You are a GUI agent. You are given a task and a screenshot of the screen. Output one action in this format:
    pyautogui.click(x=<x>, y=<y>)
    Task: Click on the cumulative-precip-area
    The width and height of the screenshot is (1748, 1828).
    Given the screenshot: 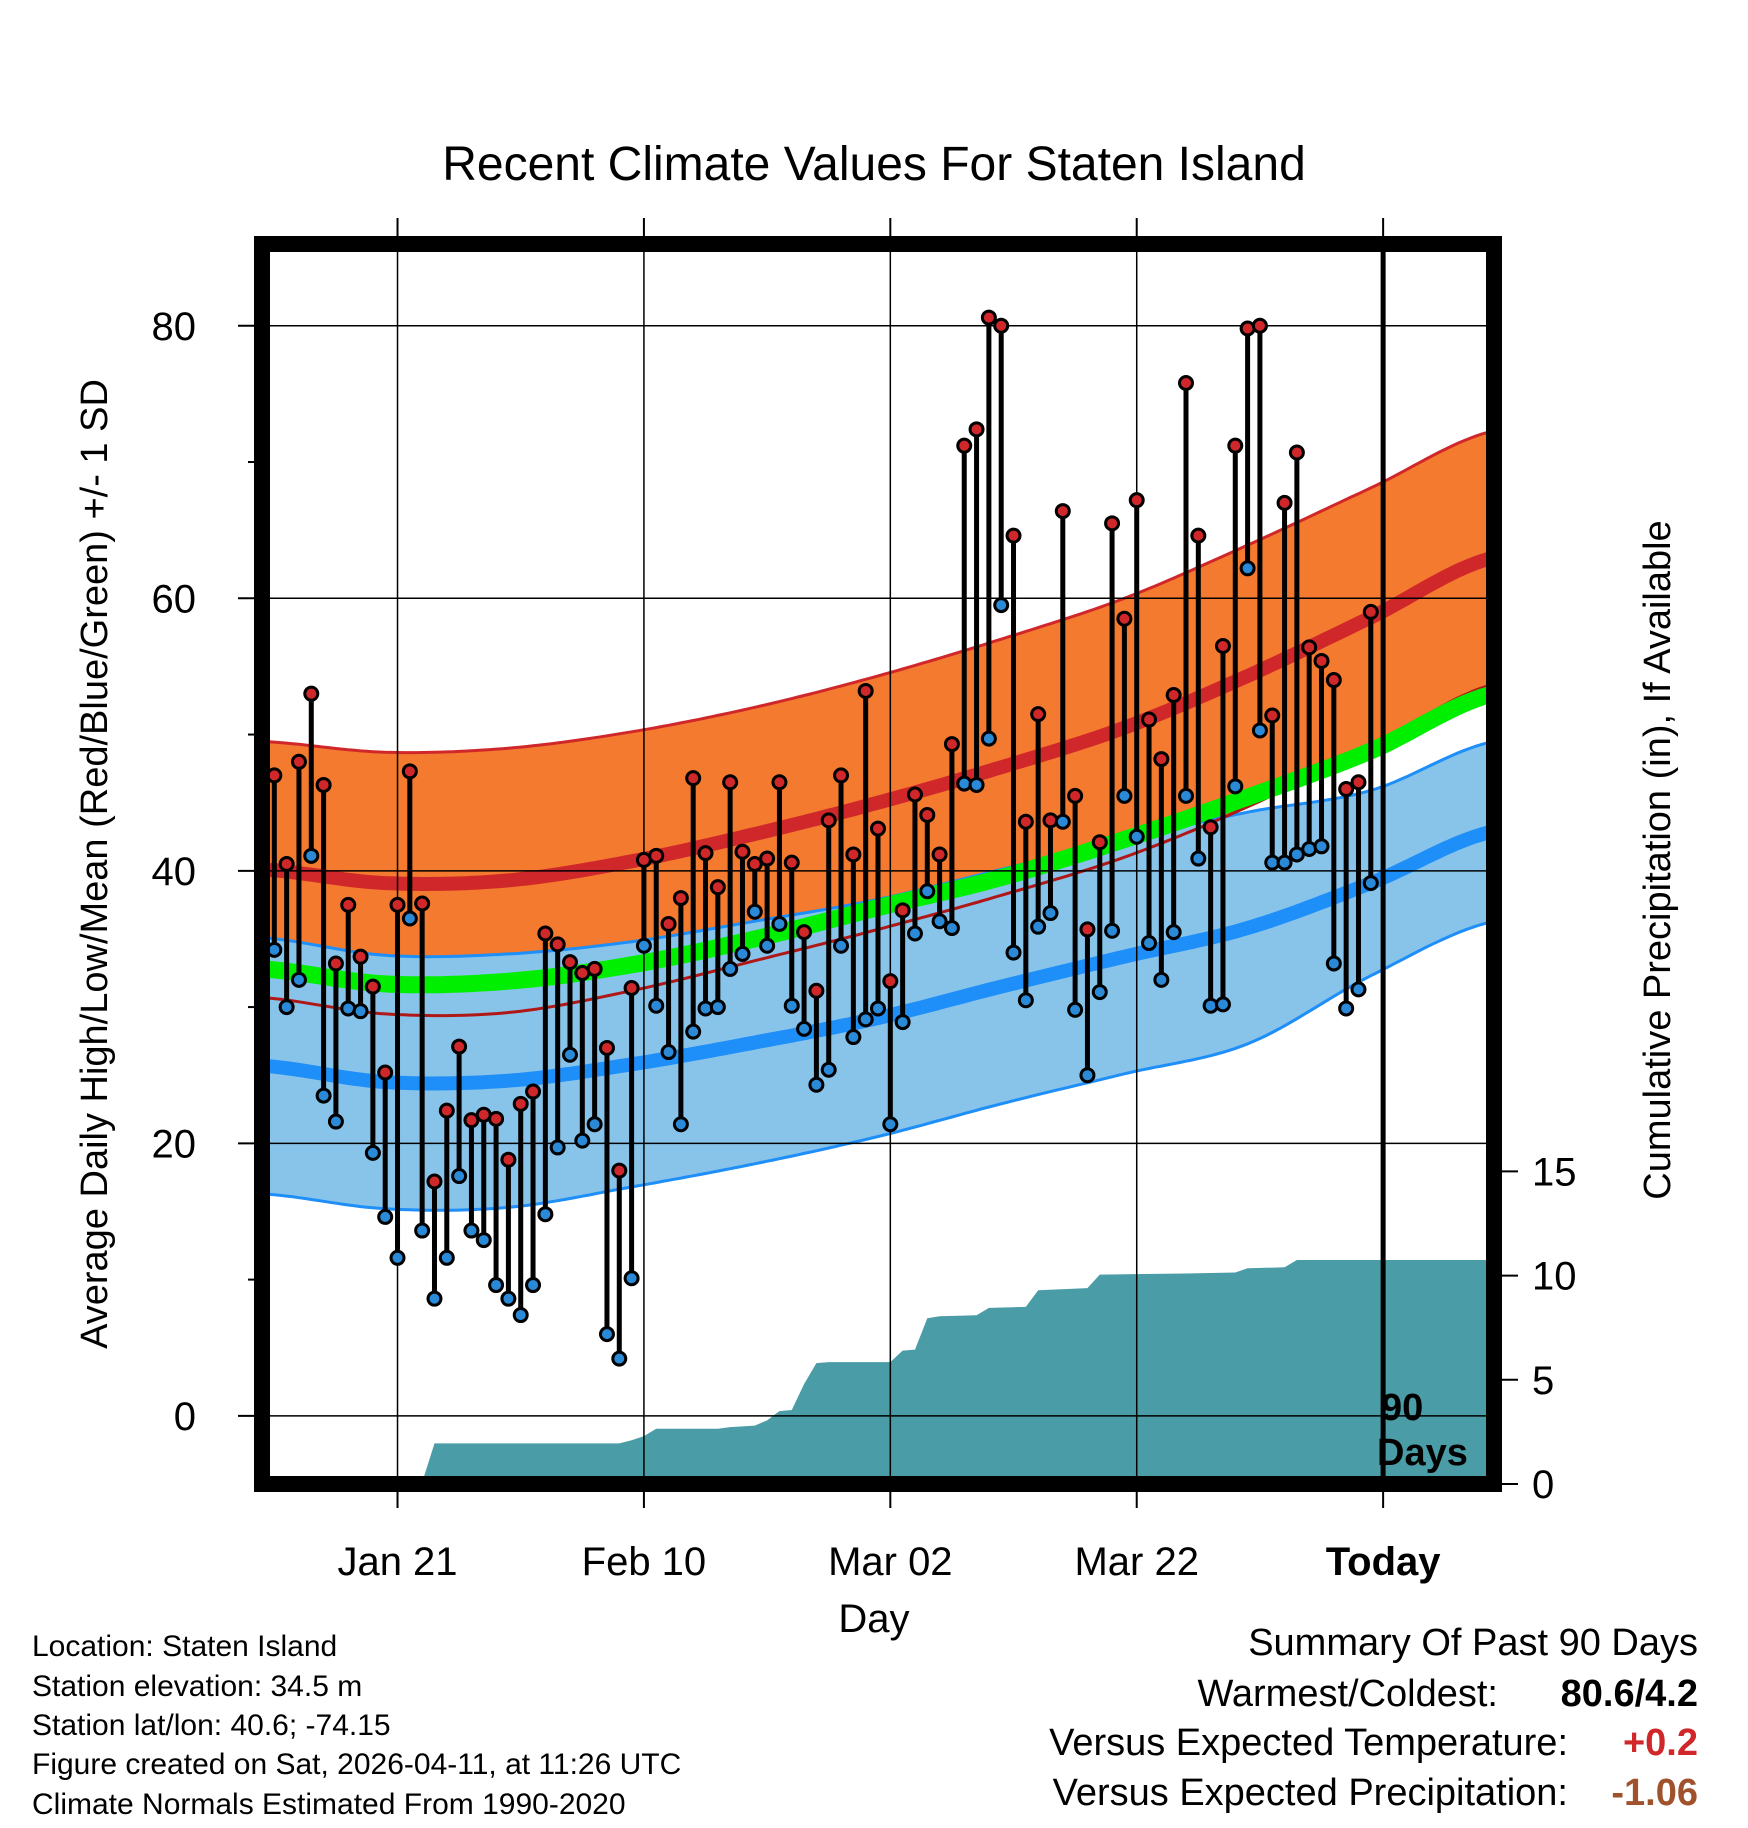 What is the action you would take?
    pyautogui.click(x=878, y=1372)
    